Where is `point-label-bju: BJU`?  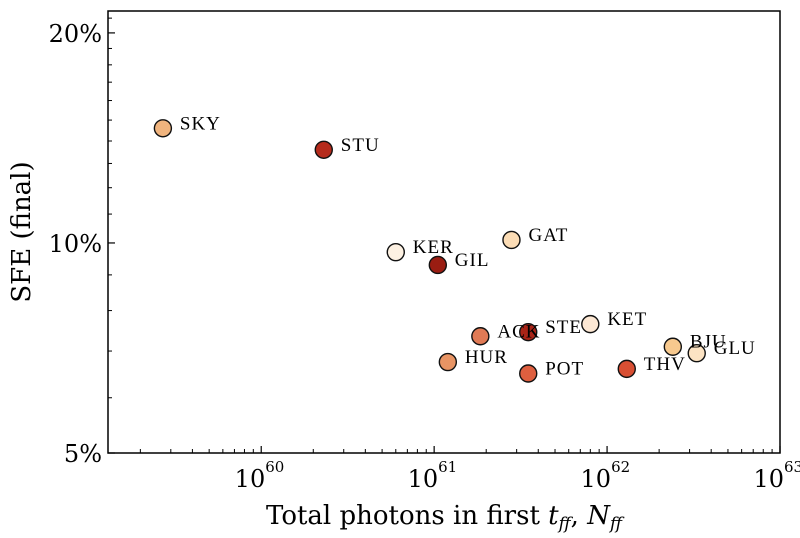 point-label-bju: BJU is located at coordinates (708, 342).